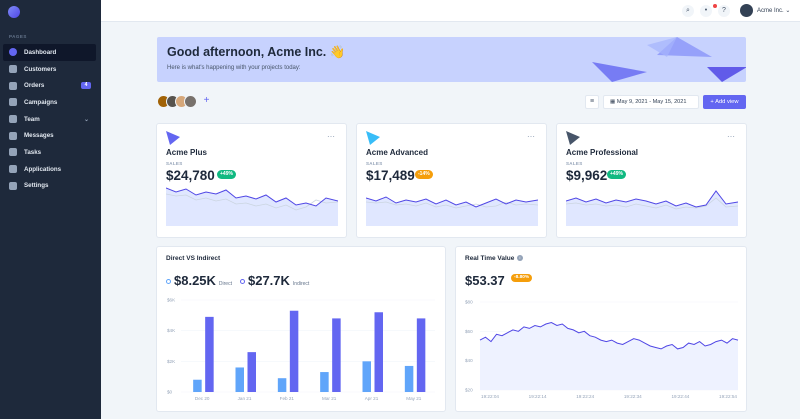 This screenshot has height=419, width=800. What do you see at coordinates (469, 331) in the screenshot?
I see `y-tick-label: $60` at bounding box center [469, 331].